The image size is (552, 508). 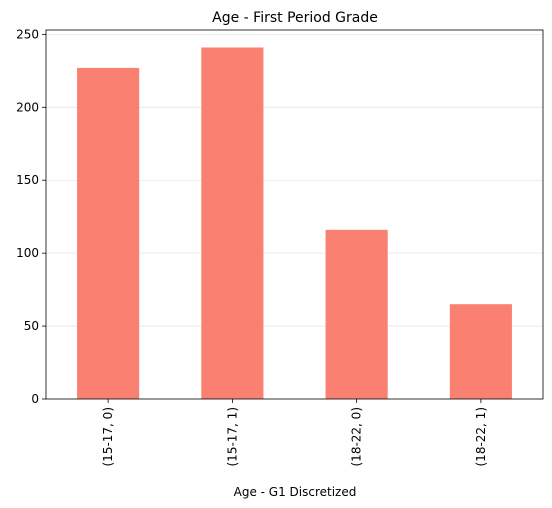 What do you see at coordinates (31, 216) in the screenshot?
I see `y-ticks: 0 50 100 150 200 250` at bounding box center [31, 216].